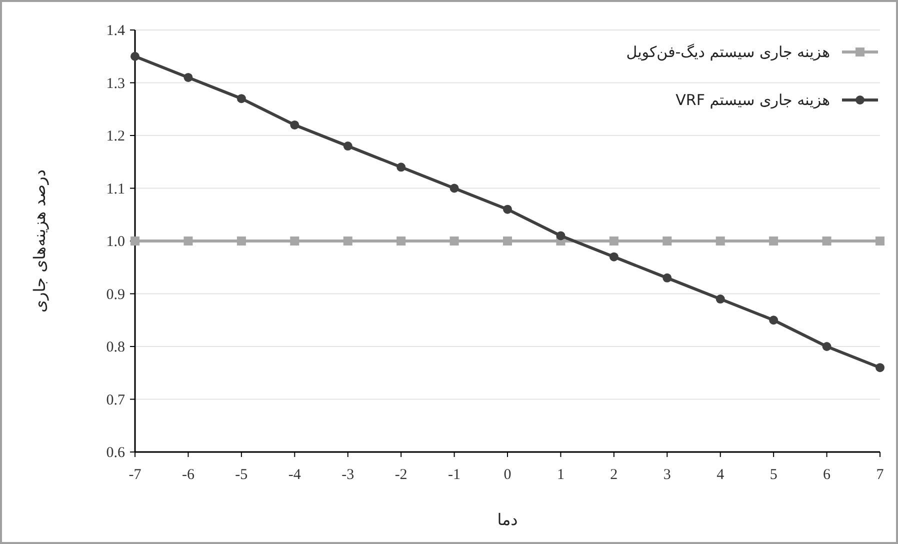 Image resolution: width=898 pixels, height=544 pixels. I want to click on y-tick-label: 1.4, so click(116, 31).